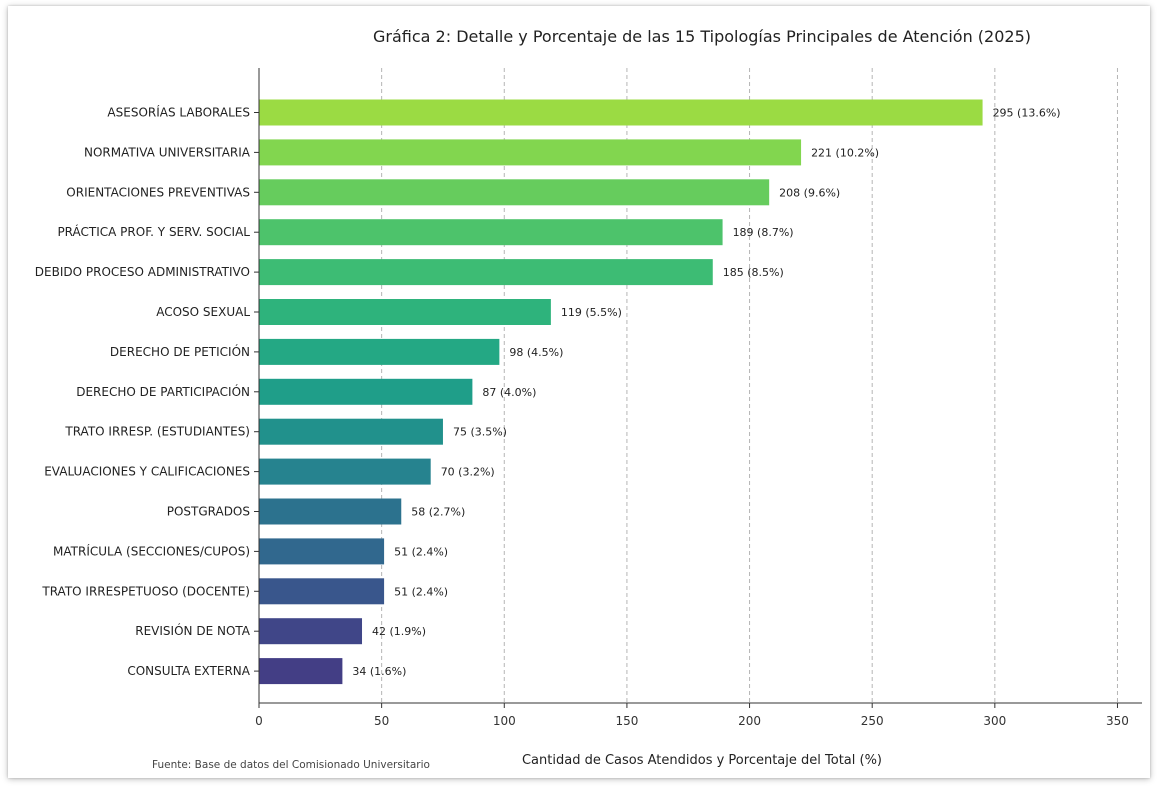  What do you see at coordinates (203, 312) in the screenshot?
I see `category-label: ACOSO SEXUAL` at bounding box center [203, 312].